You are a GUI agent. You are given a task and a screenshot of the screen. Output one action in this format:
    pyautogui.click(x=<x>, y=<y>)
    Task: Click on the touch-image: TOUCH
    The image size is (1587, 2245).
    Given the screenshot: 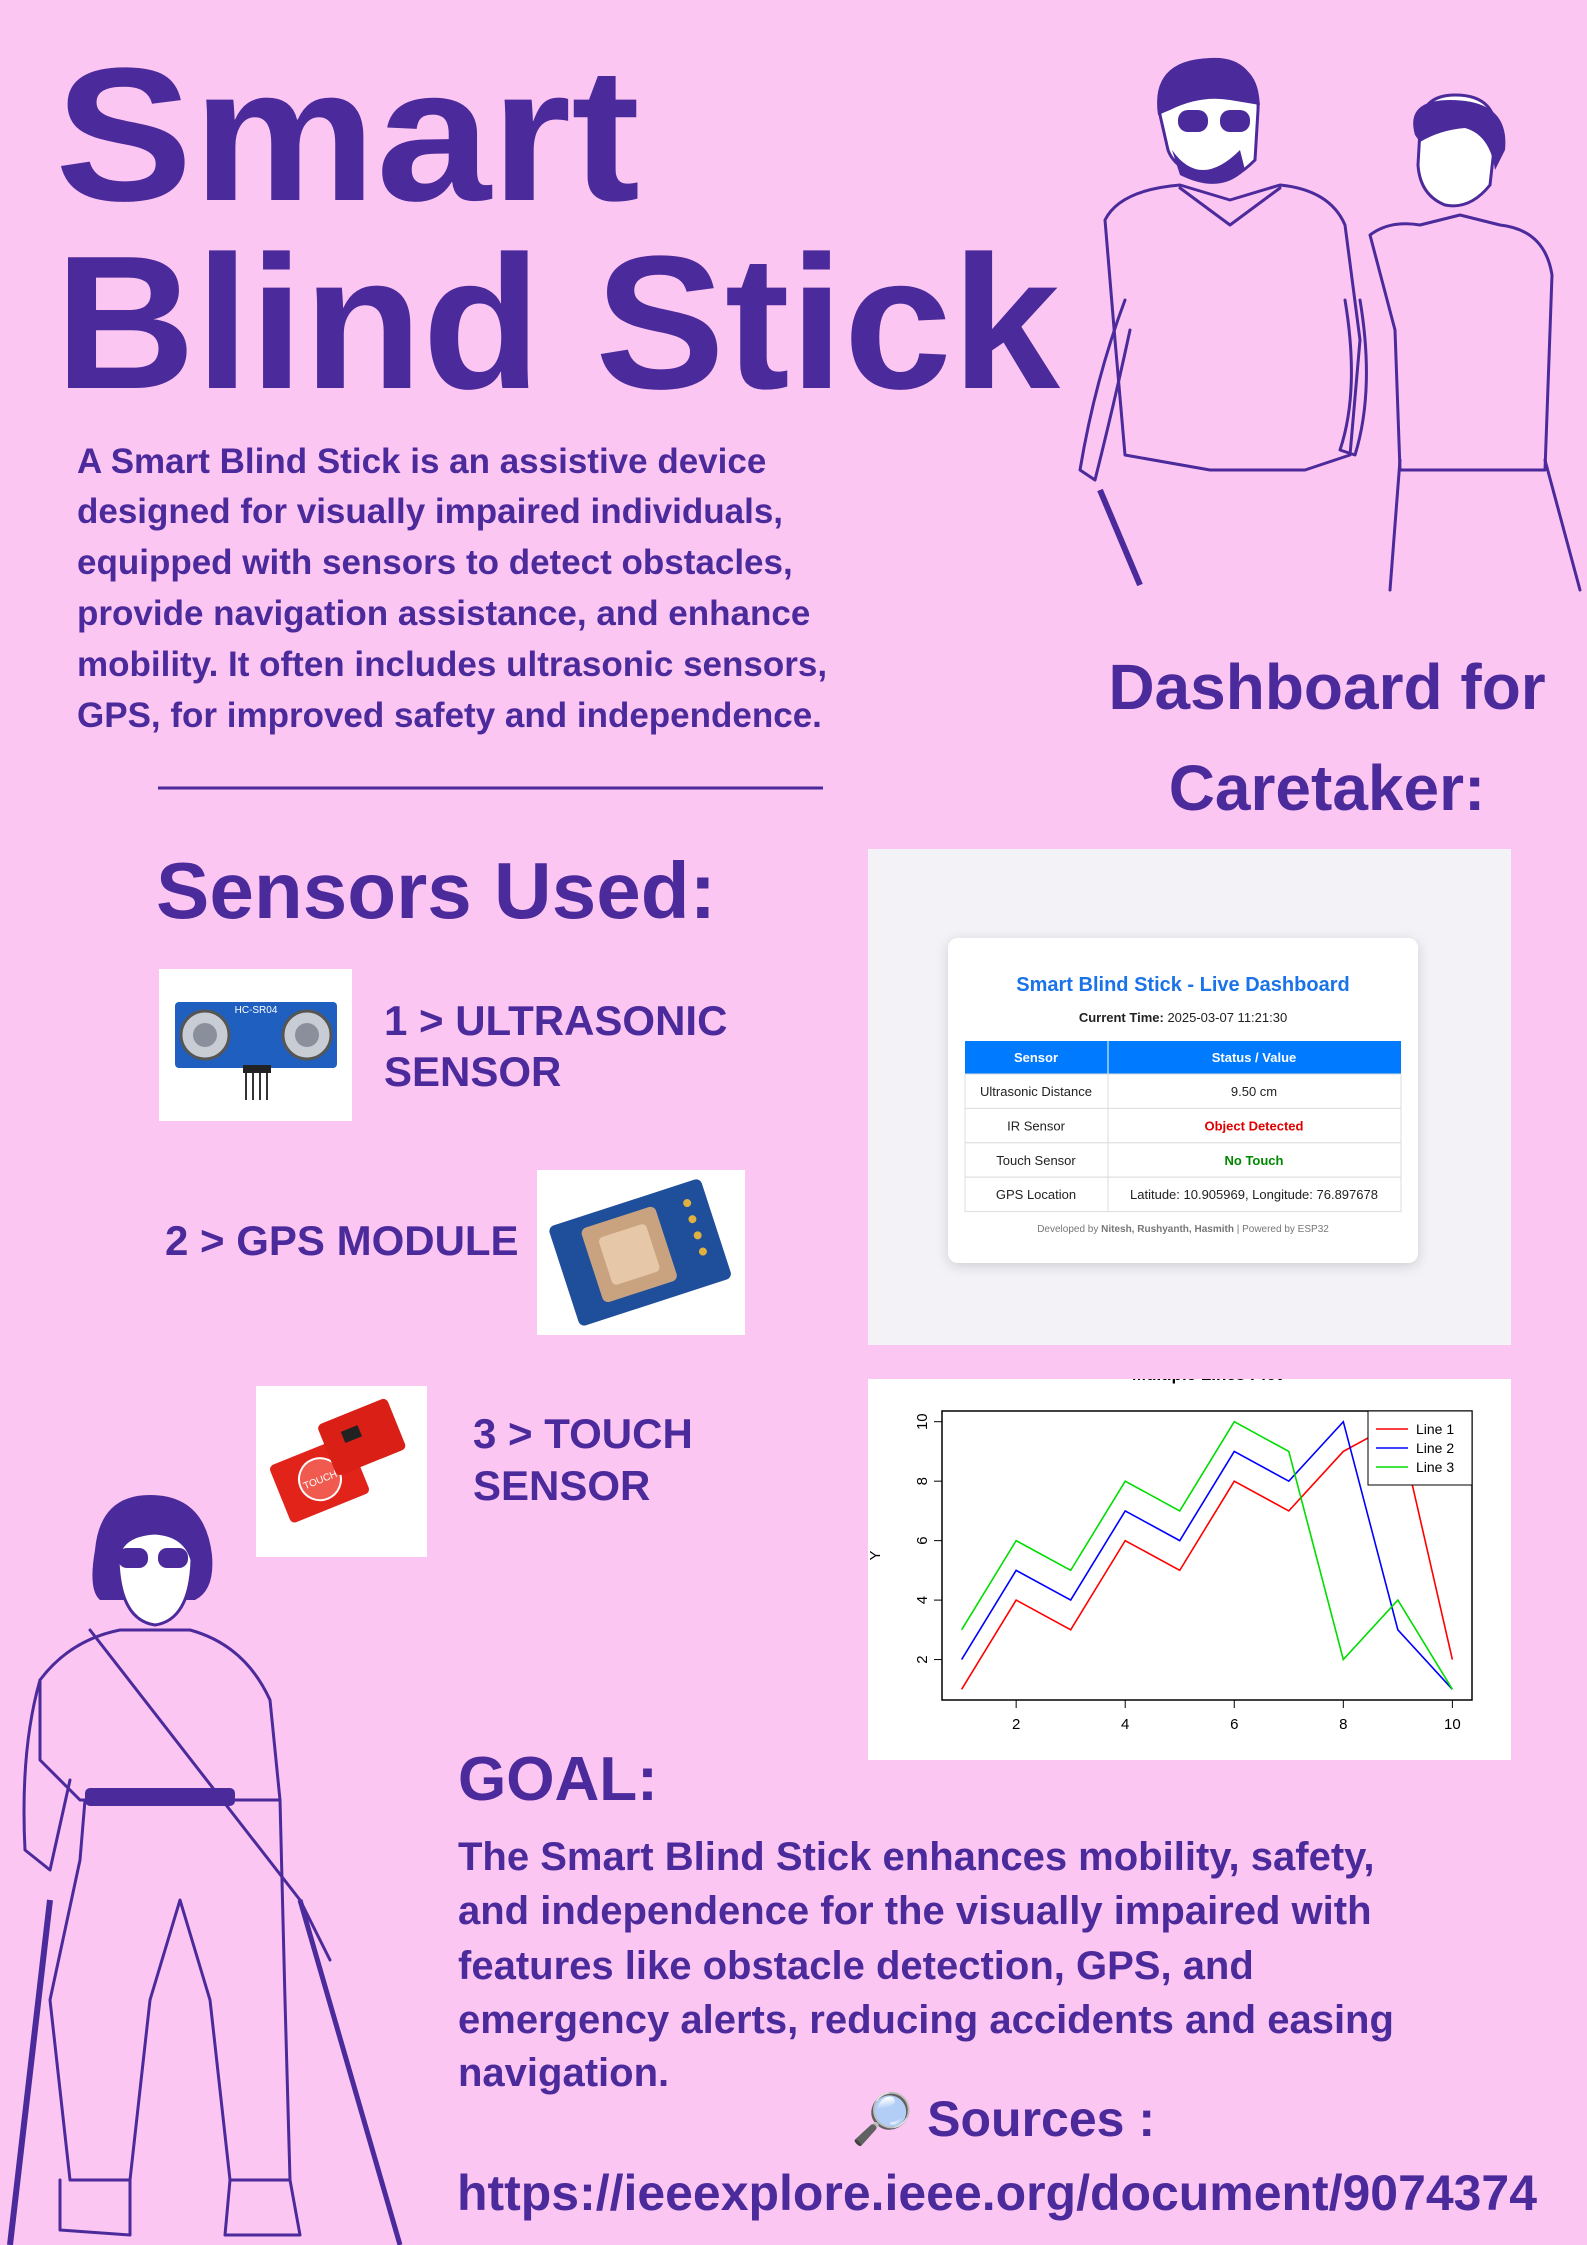 What is the action you would take?
    pyautogui.click(x=341, y=1471)
    